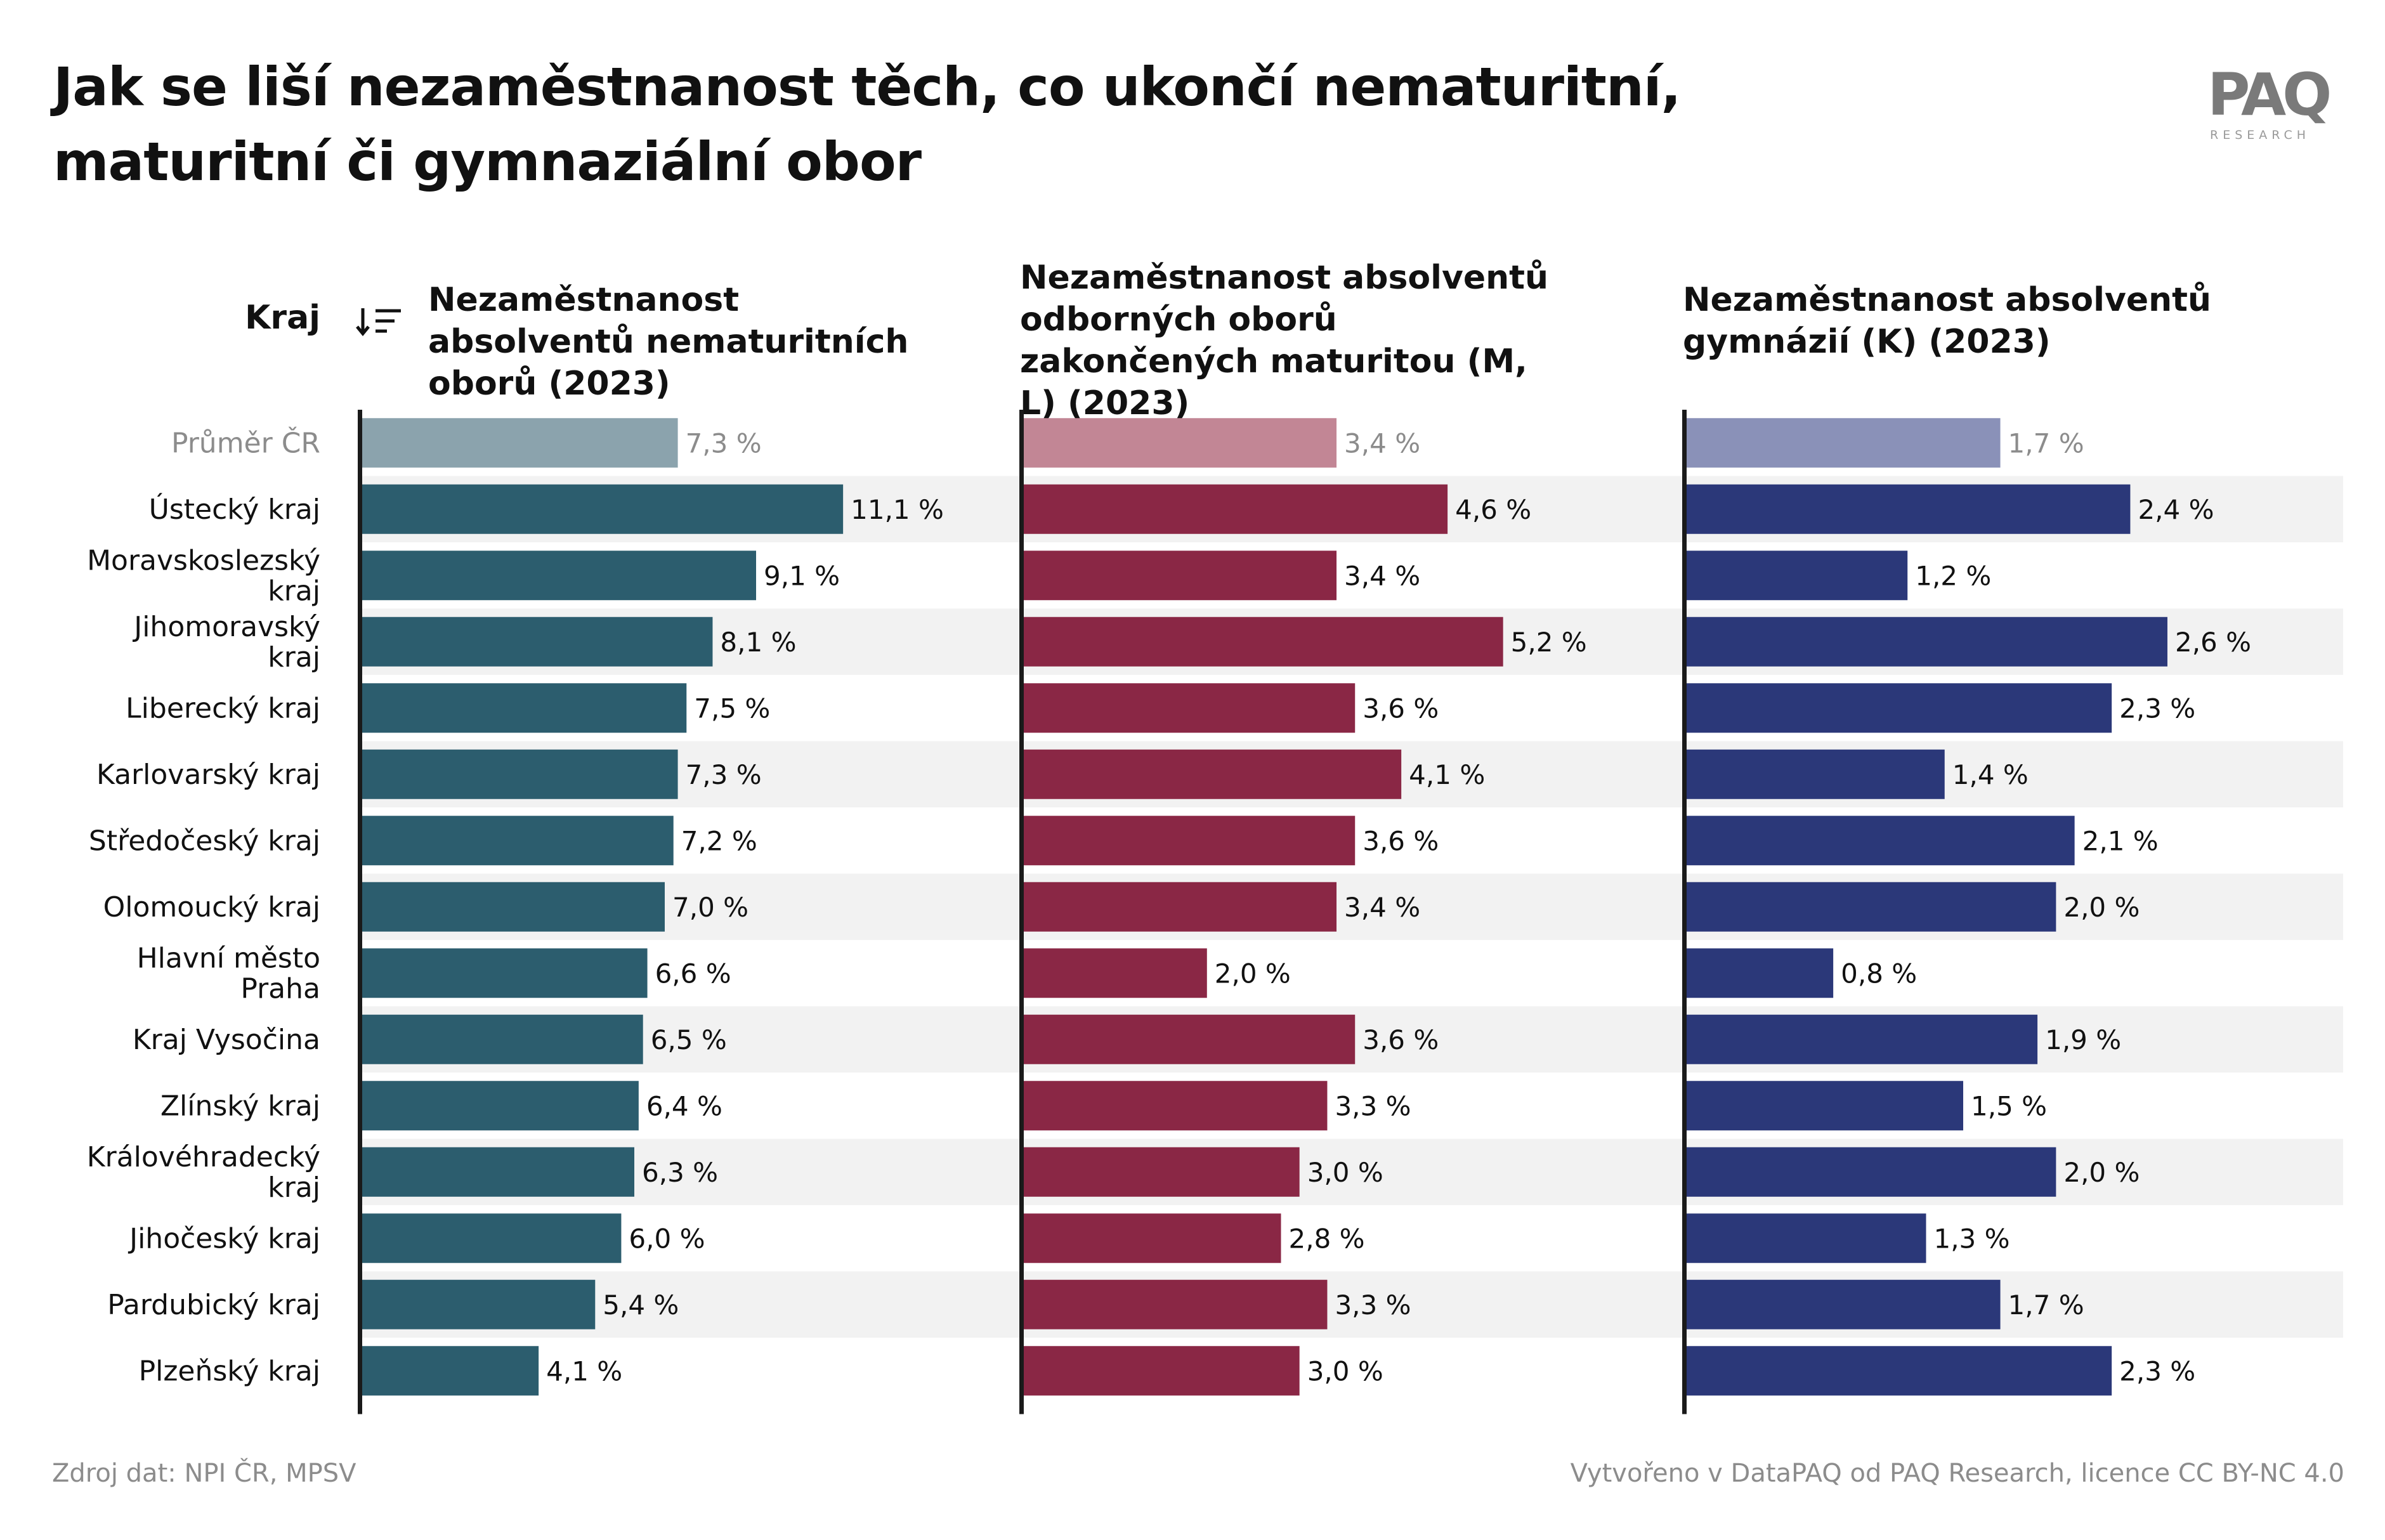 The image size is (2385, 1540). Describe the element at coordinates (213, 1305) in the screenshot. I see `category-label: Pardubický kraj` at that location.